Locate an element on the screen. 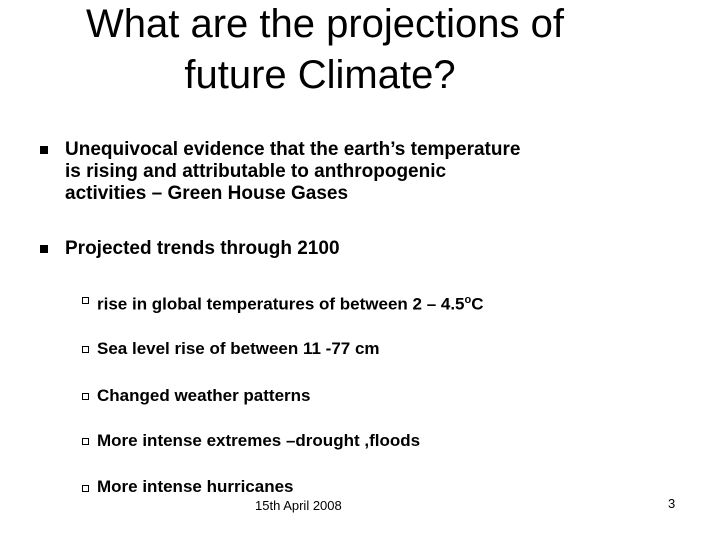  superscript: o is located at coordinates (468, 300).